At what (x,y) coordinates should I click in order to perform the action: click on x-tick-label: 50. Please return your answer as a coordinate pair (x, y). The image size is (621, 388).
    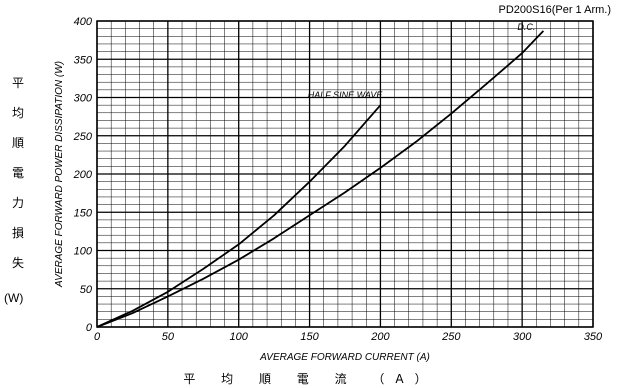
    Looking at the image, I should click on (168, 337).